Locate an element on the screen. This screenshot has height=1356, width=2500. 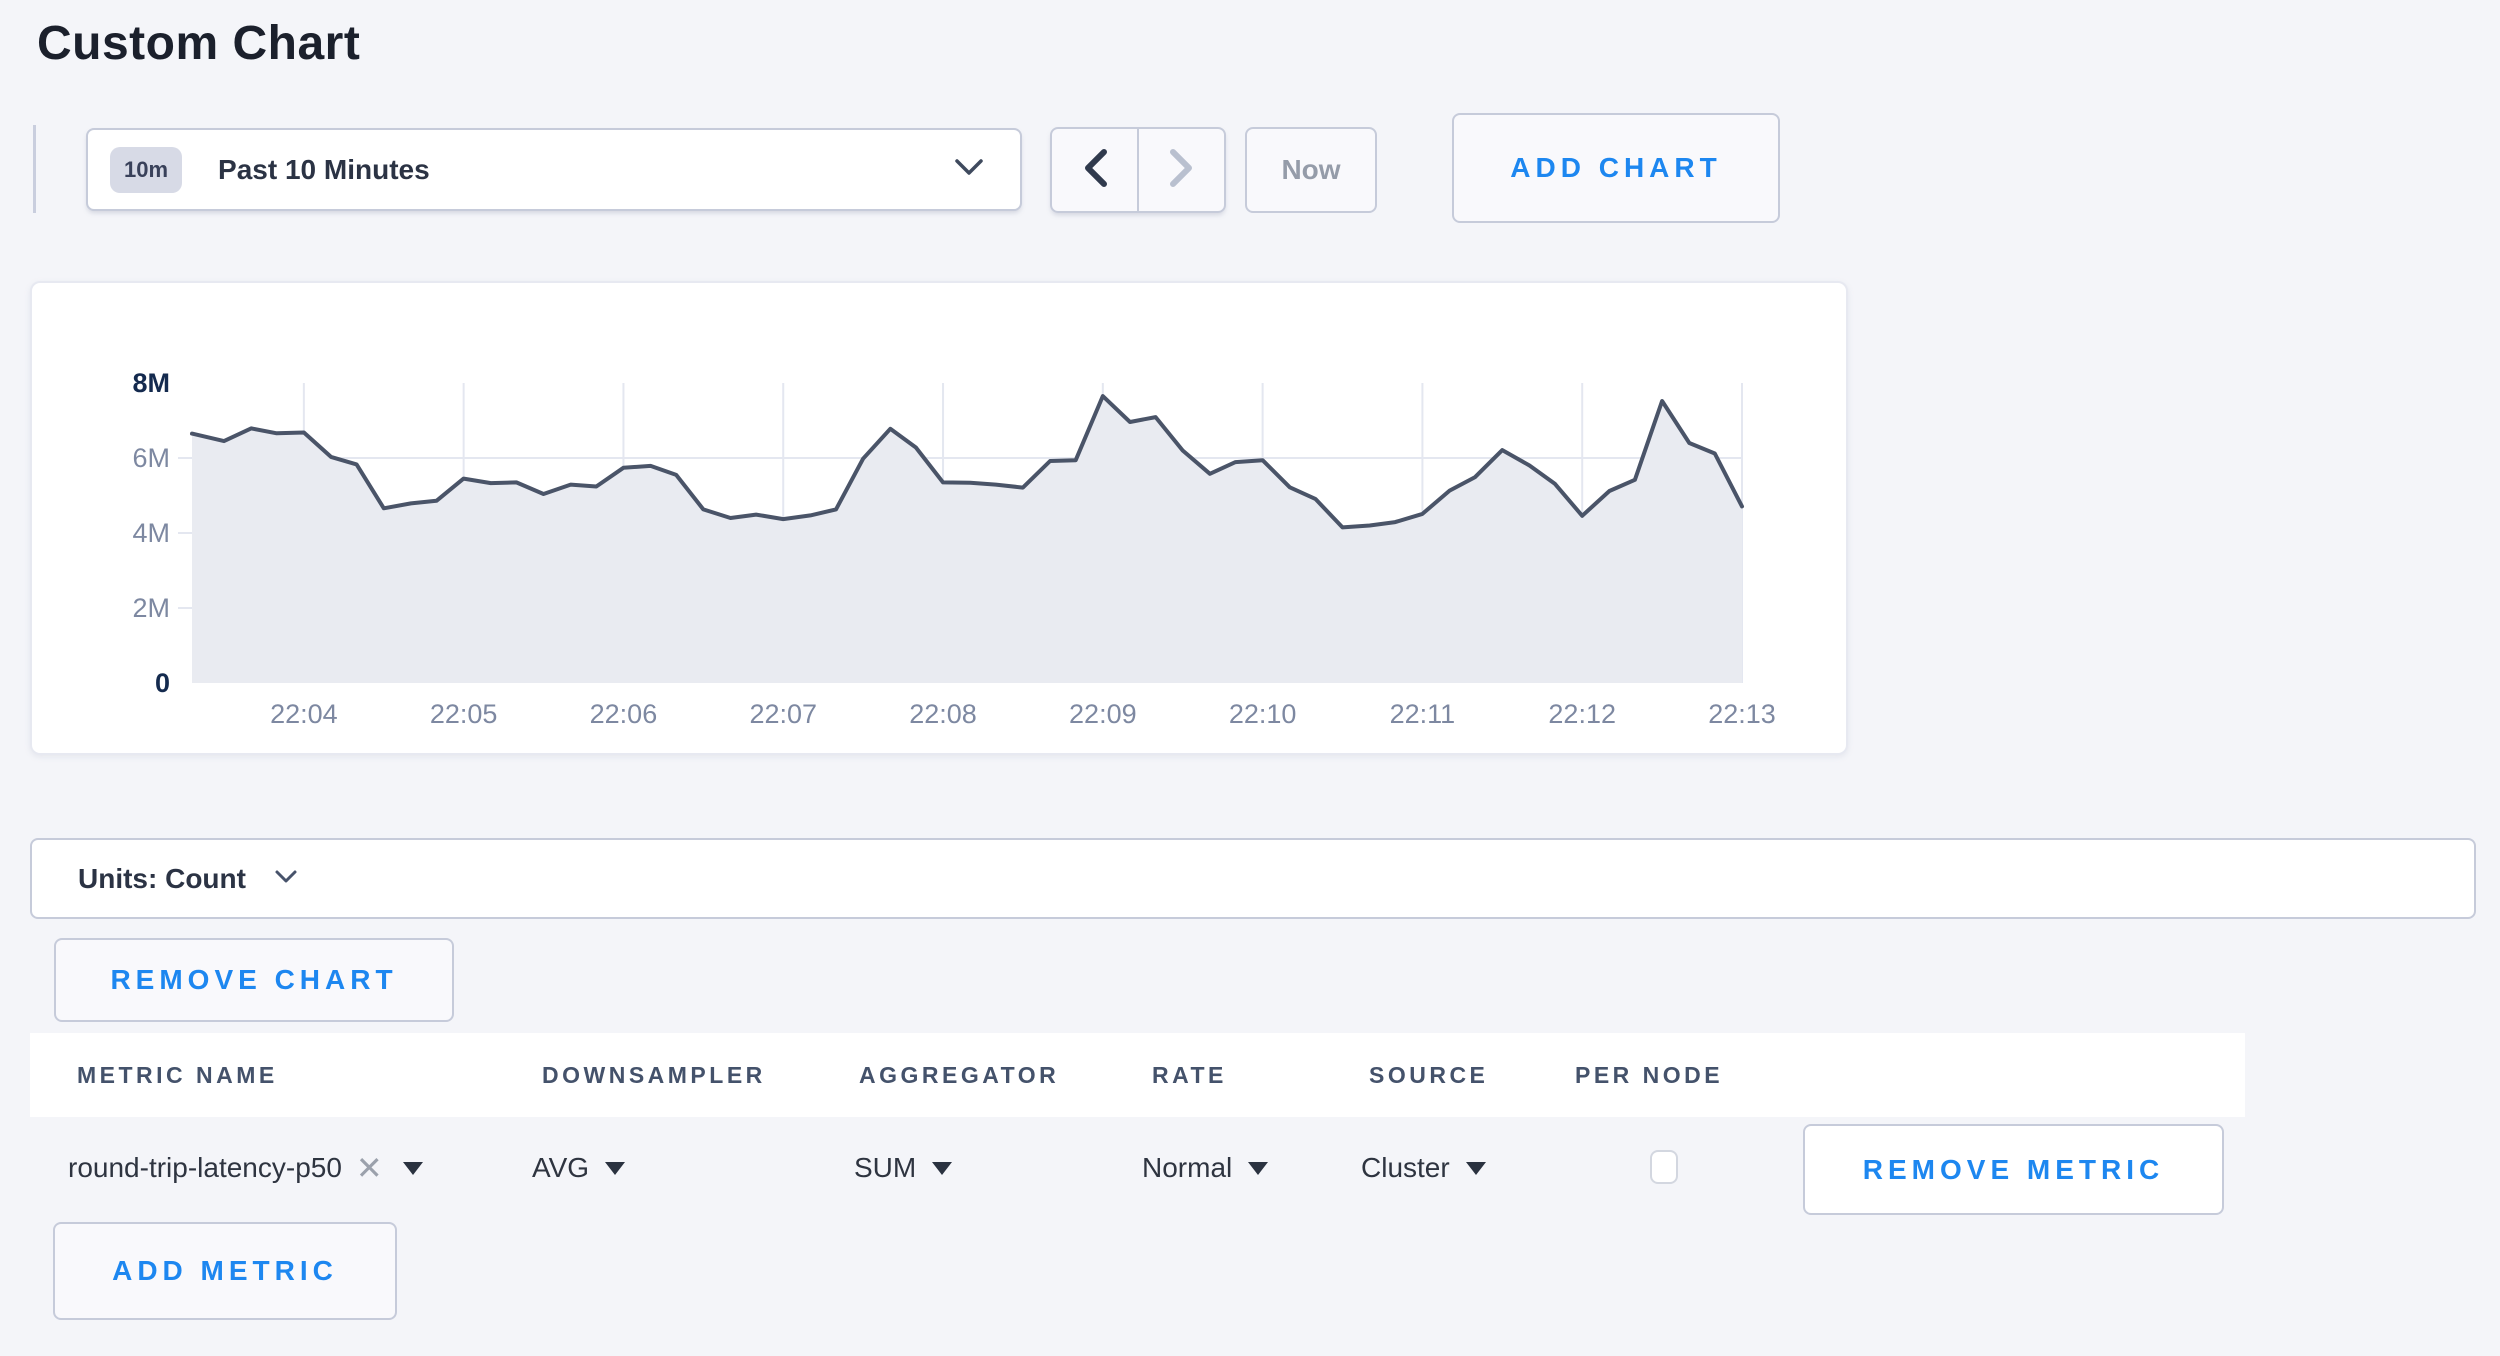
y-axis-tick-label: 6M is located at coordinates (151, 458).